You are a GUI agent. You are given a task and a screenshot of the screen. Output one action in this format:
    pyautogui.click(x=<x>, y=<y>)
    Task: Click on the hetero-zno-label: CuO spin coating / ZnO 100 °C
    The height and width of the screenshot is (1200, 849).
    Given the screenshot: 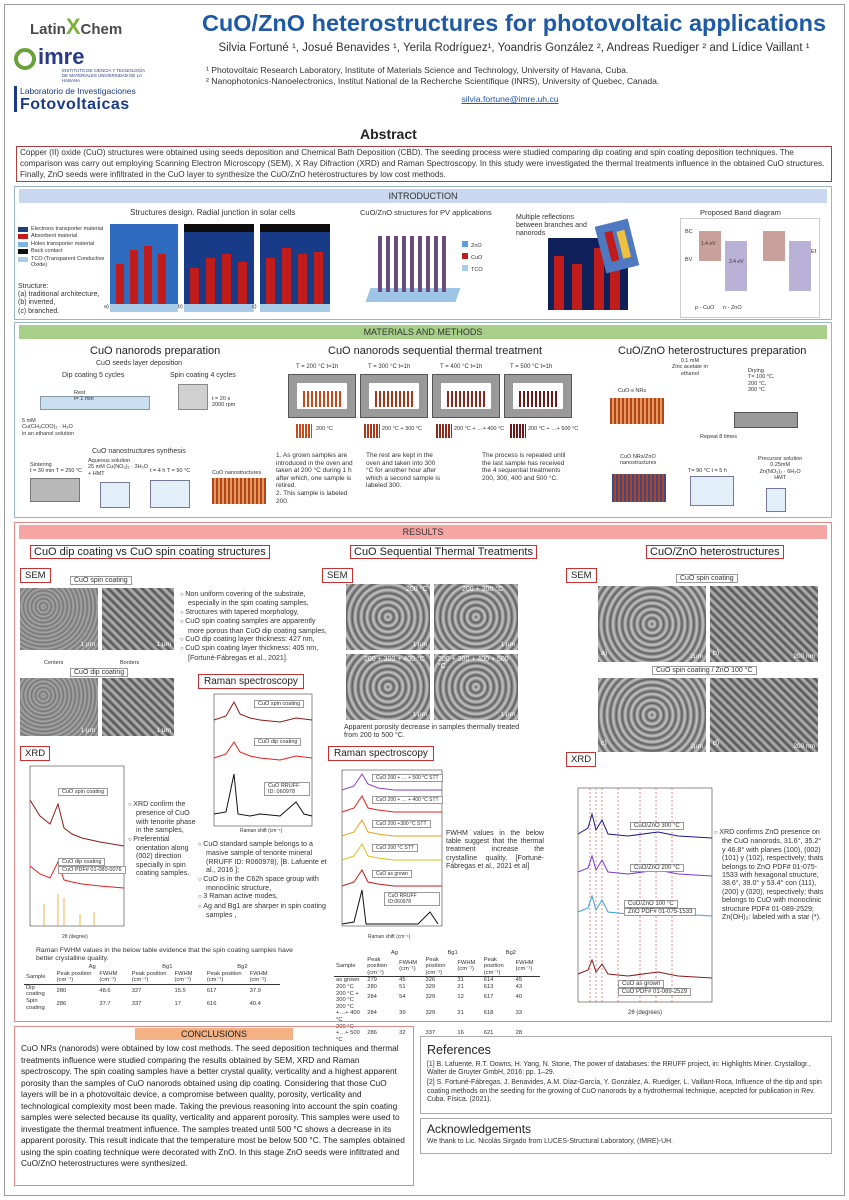 What is the action you would take?
    pyautogui.click(x=704, y=670)
    